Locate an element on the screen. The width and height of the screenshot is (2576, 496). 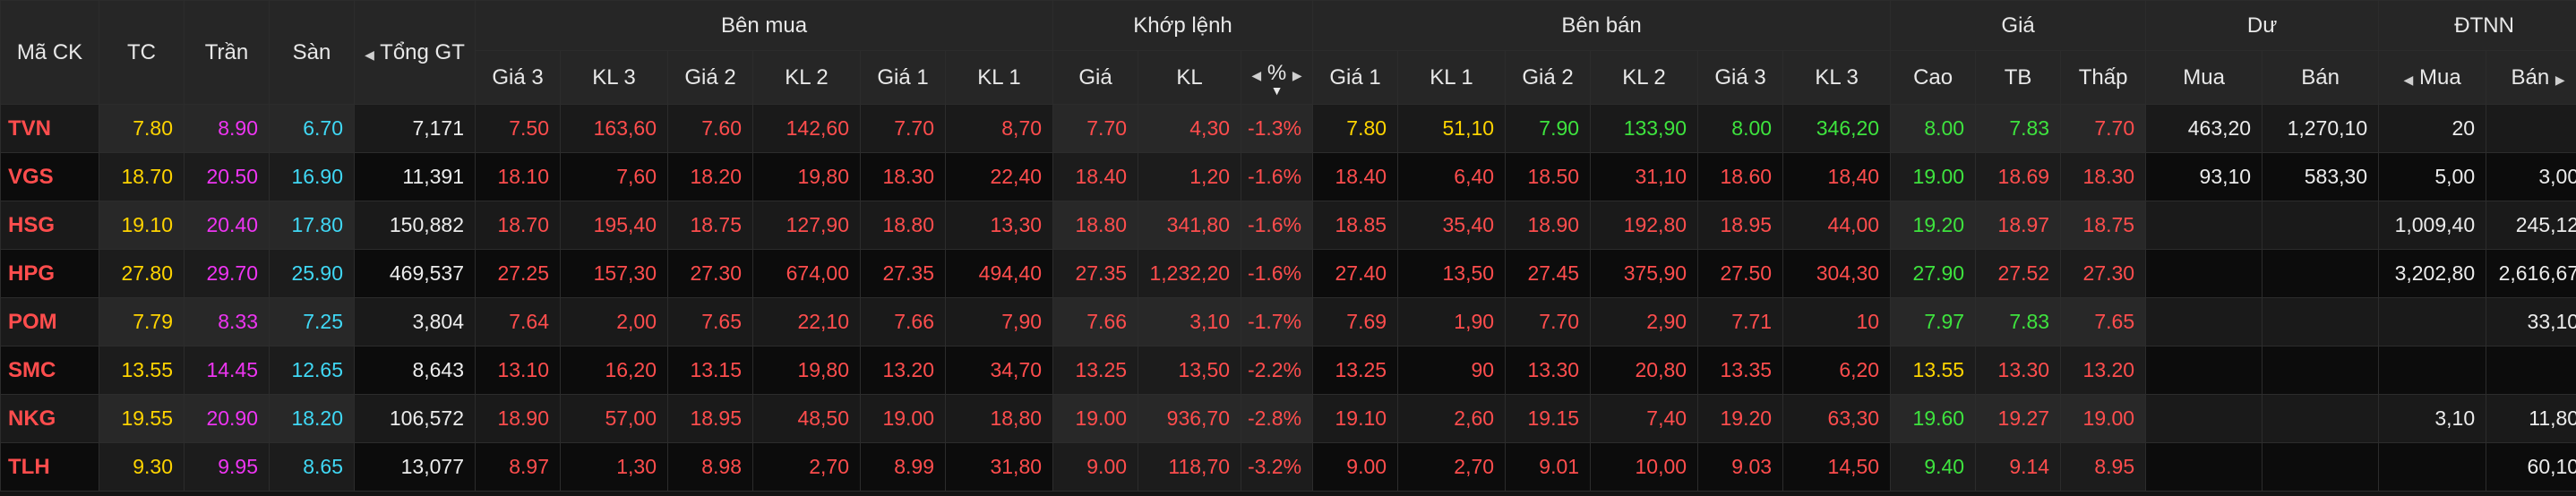
col-sell-vol-2: KL 2 is located at coordinates (1644, 77).